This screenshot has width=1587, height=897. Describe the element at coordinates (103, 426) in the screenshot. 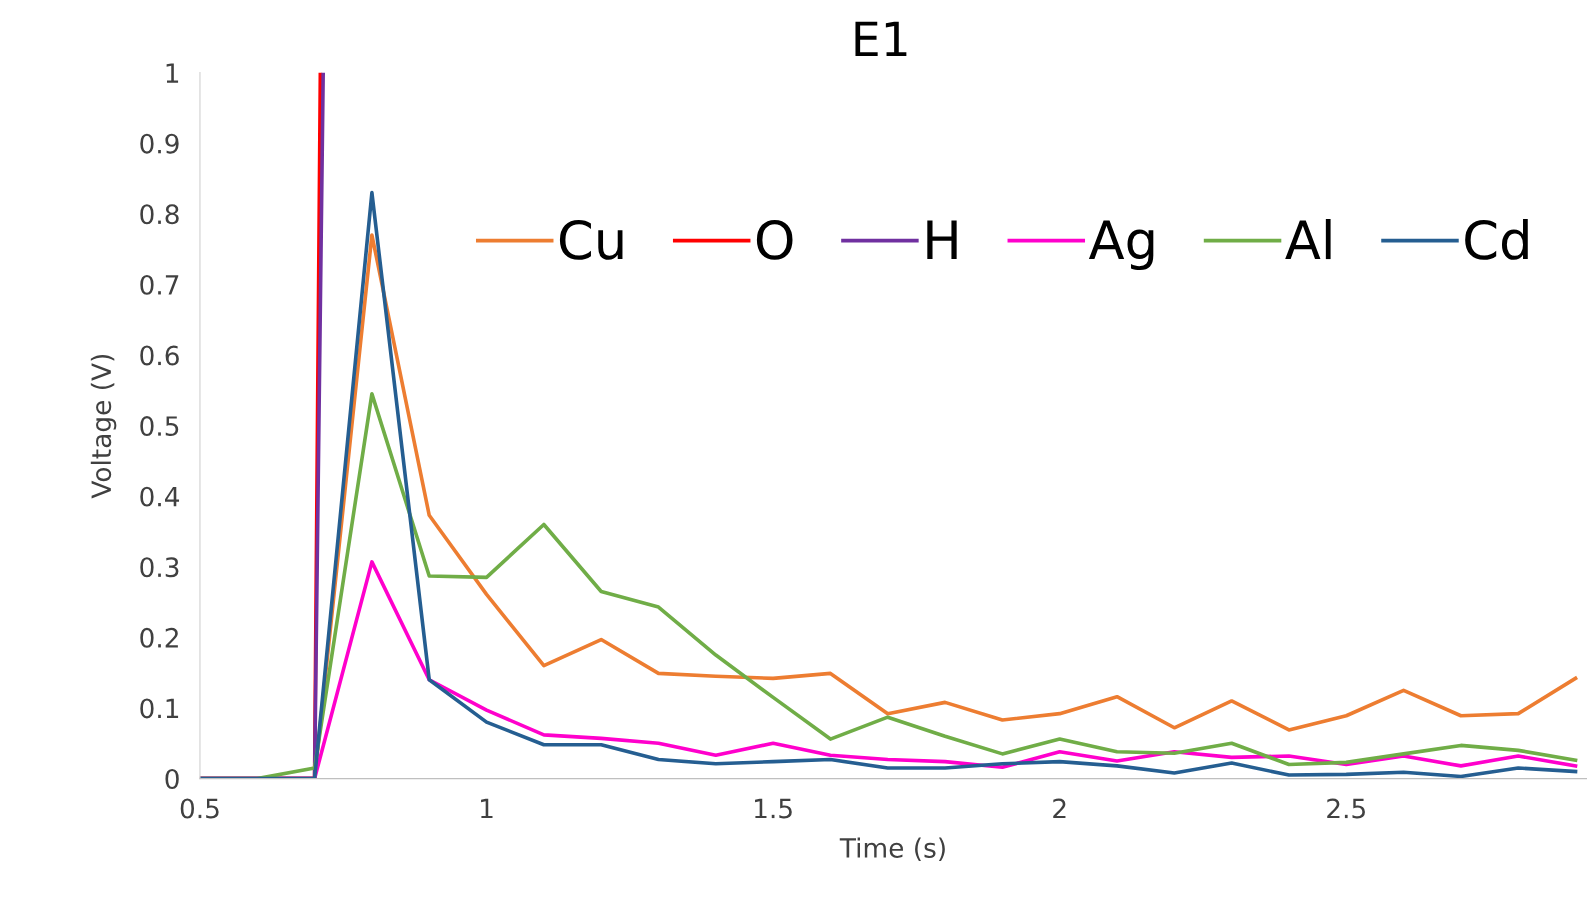

I see `y-axis-title: Voltage (V)` at that location.